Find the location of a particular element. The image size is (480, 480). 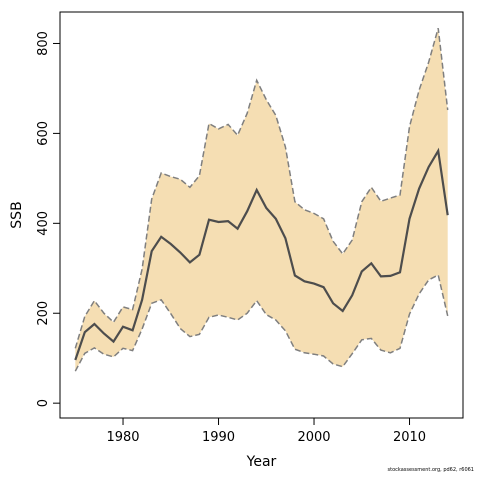

y-axis: 0 200 400 600 800 is located at coordinates (48, 219).